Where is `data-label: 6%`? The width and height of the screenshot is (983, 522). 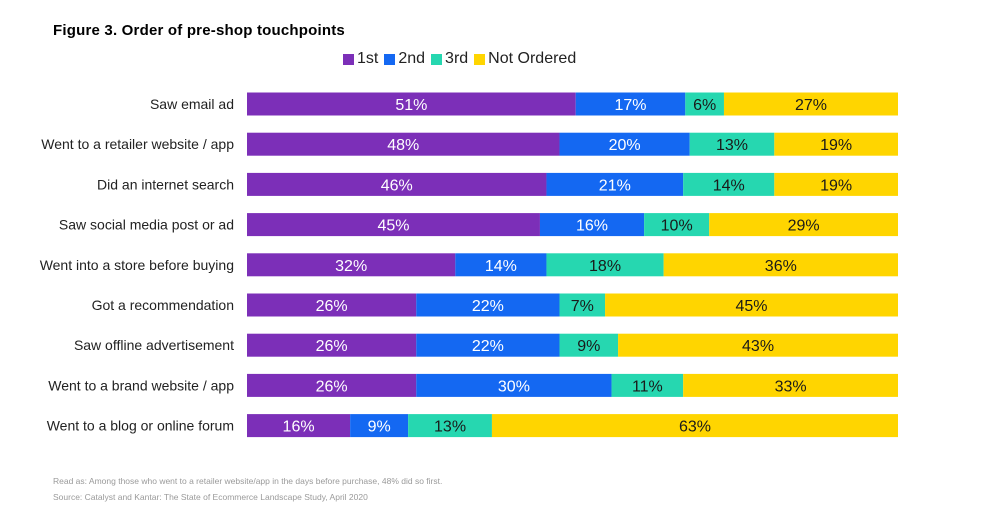
data-label: 6% is located at coordinates (704, 105).